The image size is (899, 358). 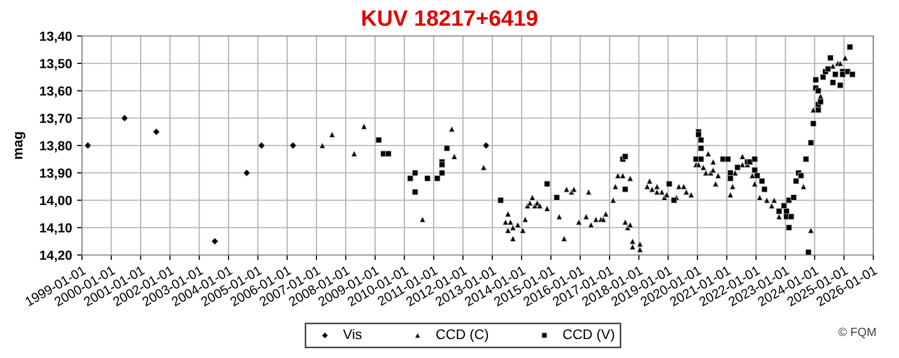 What do you see at coordinates (56, 92) in the screenshot?
I see `y-tick-label: 13,60` at bounding box center [56, 92].